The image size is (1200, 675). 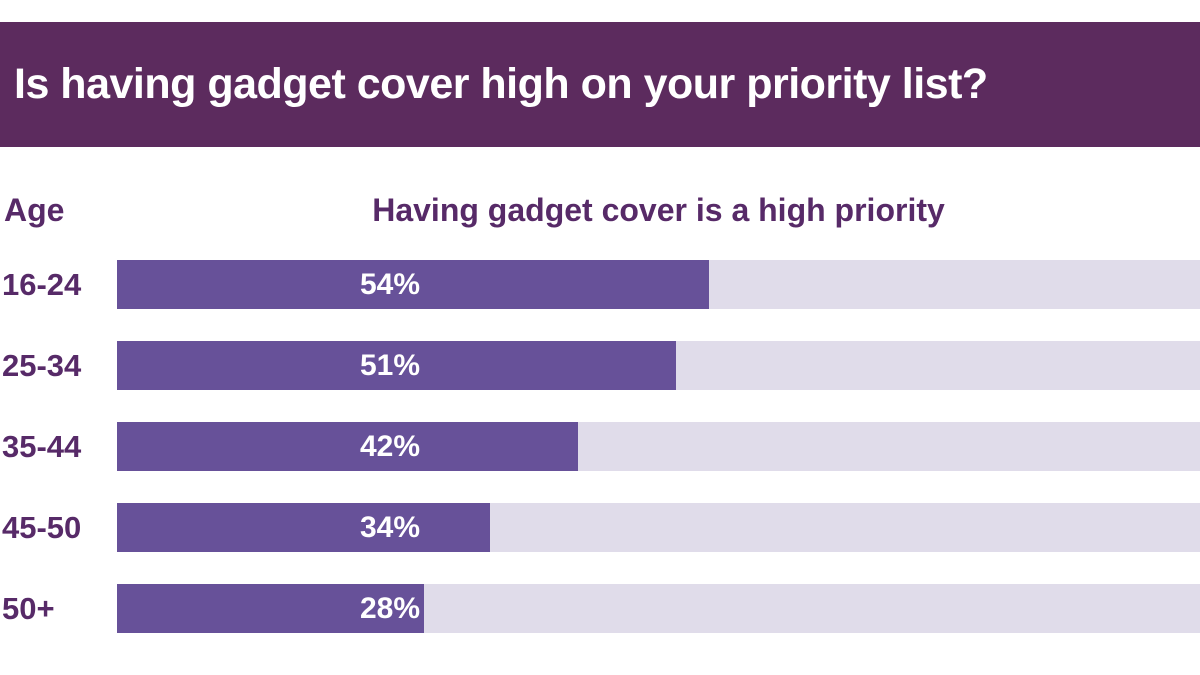 I want to click on bar-value-45-50: 34%, so click(x=390, y=527).